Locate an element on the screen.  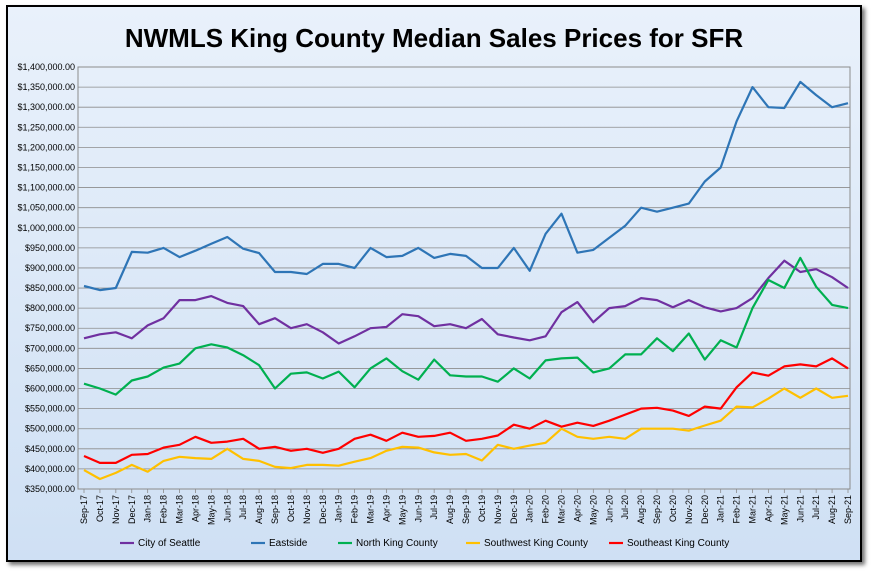
x-tick-label: Nov-20 is located at coordinates (689, 509).